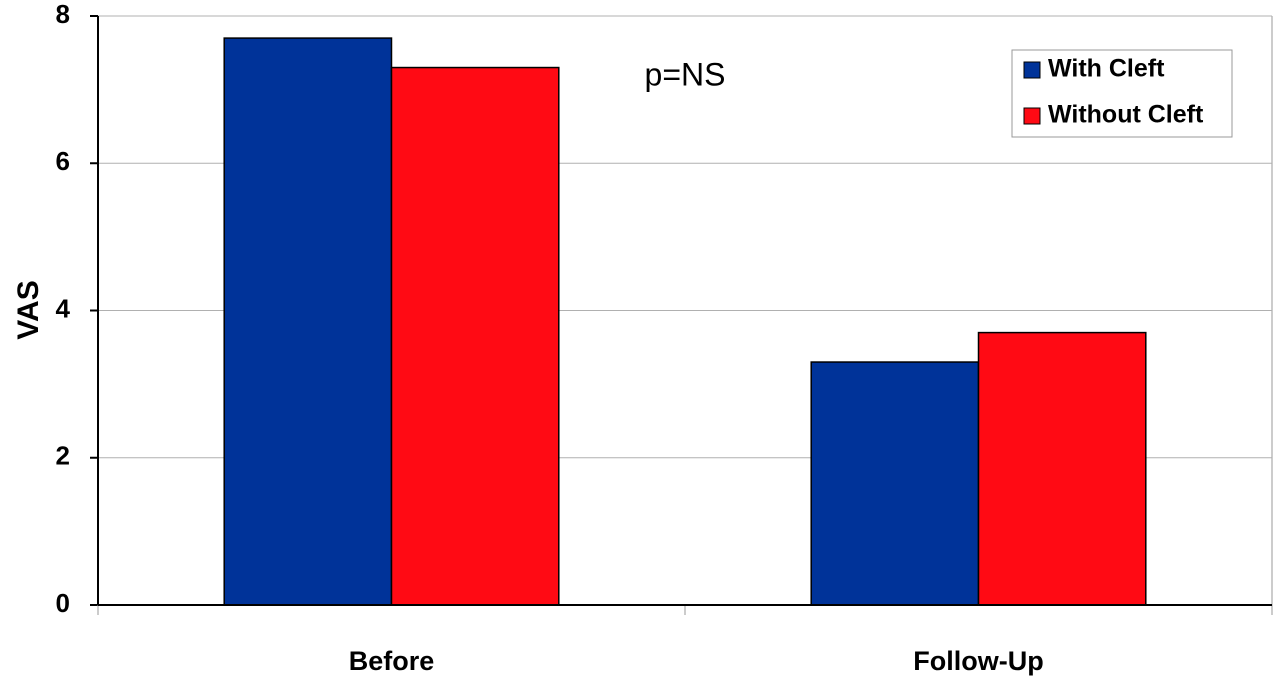  Describe the element at coordinates (63, 308) in the screenshot. I see `y-tick-label: 4` at that location.